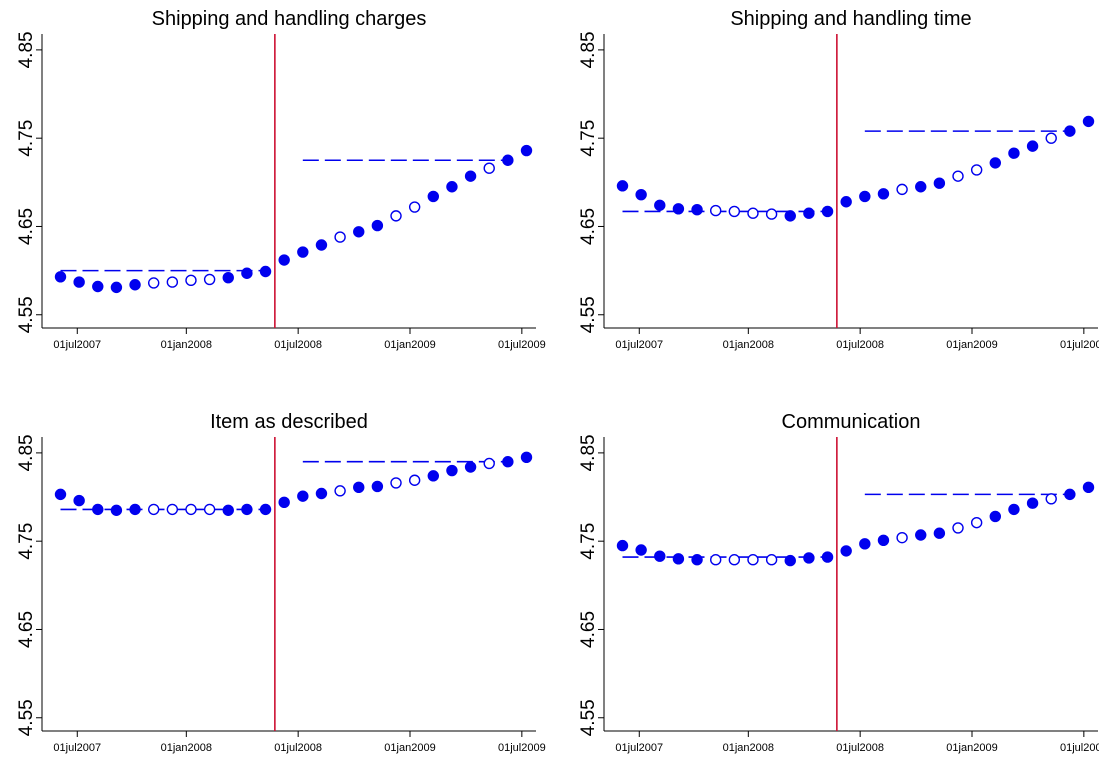 Image resolution: width=1099 pixels, height=763 pixels. What do you see at coordinates (289, 422) in the screenshot?
I see `panel-title: Item as described` at bounding box center [289, 422].